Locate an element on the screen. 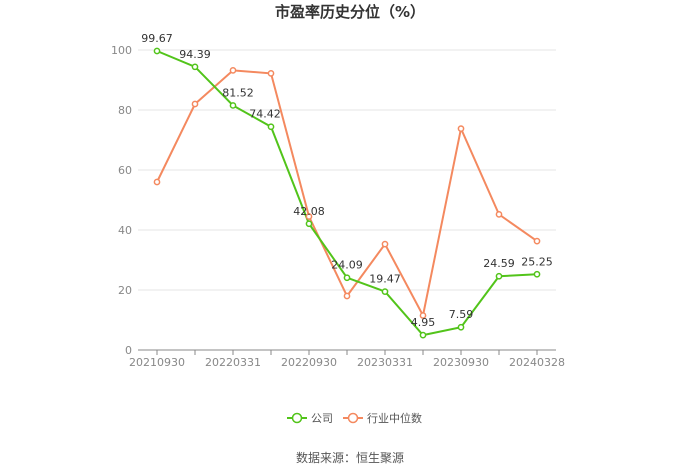 Image resolution: width=700 pixels, height=473 pixels. data-label: 19.47 is located at coordinates (385, 279).